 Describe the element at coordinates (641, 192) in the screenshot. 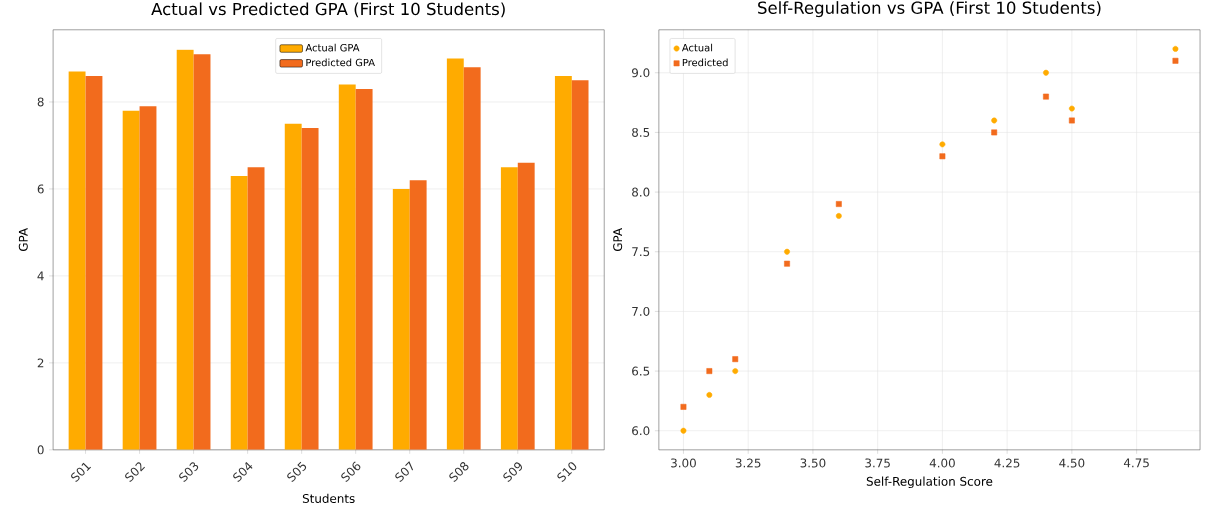

I see `y-tick-label: 8.0` at that location.